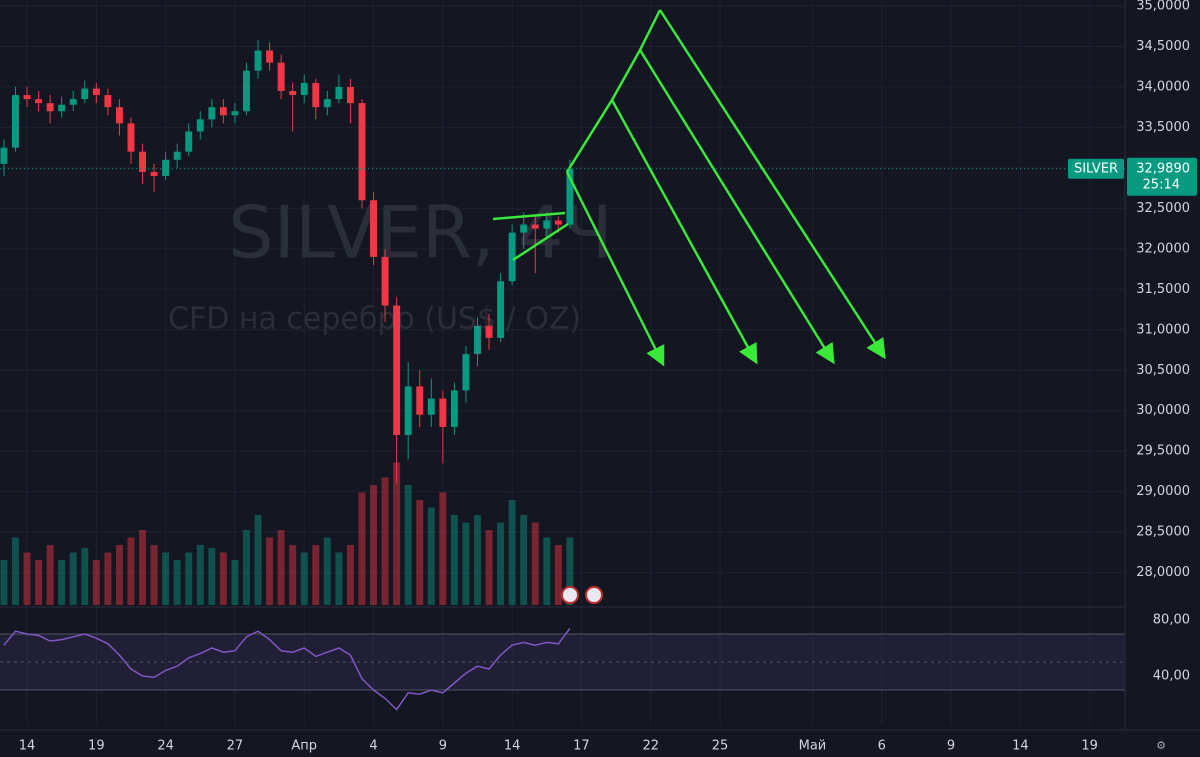 The width and height of the screenshot is (1200, 757). Describe the element at coordinates (420, 233) in the screenshot. I see `watermark-title: SILVER, 4Ч` at that location.